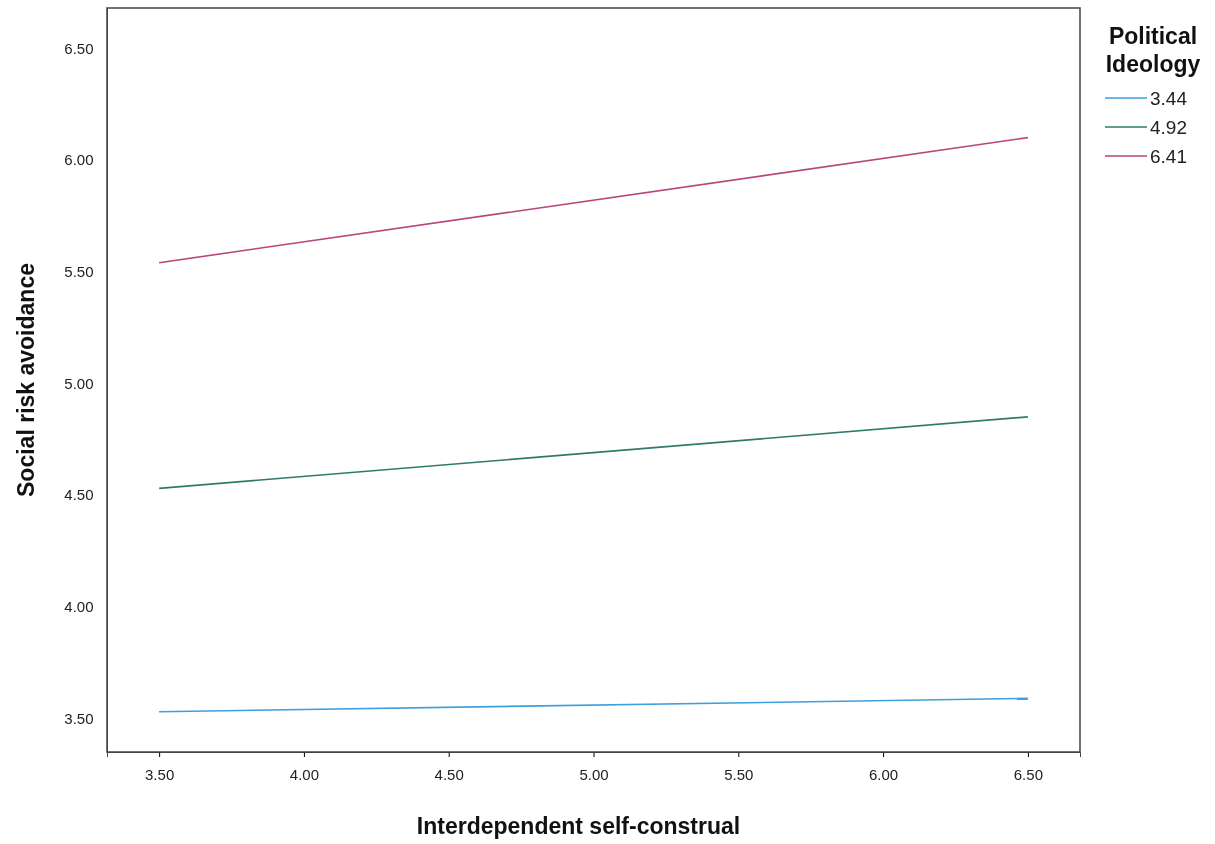 The width and height of the screenshot is (1215, 844). What do you see at coordinates (594, 774) in the screenshot?
I see `x-tick-label: 5.00` at bounding box center [594, 774].